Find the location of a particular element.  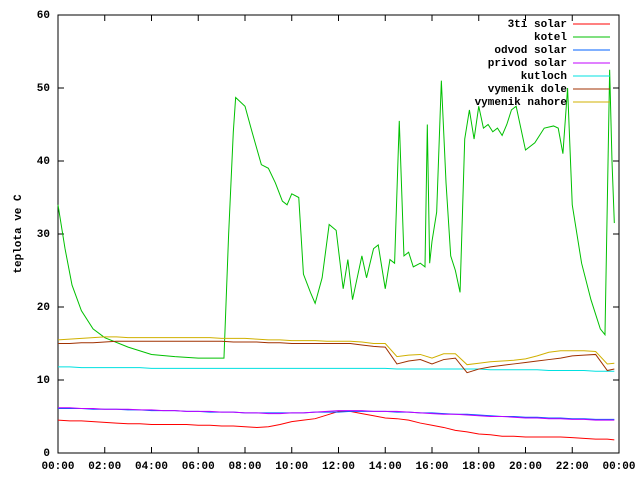

y-tick-label: 40 is located at coordinates (43, 162).